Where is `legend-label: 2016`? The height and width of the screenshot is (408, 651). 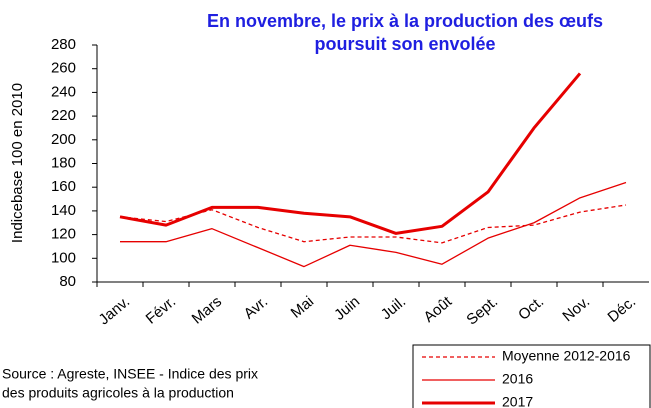 legend-label: 2016 is located at coordinates (517, 379).